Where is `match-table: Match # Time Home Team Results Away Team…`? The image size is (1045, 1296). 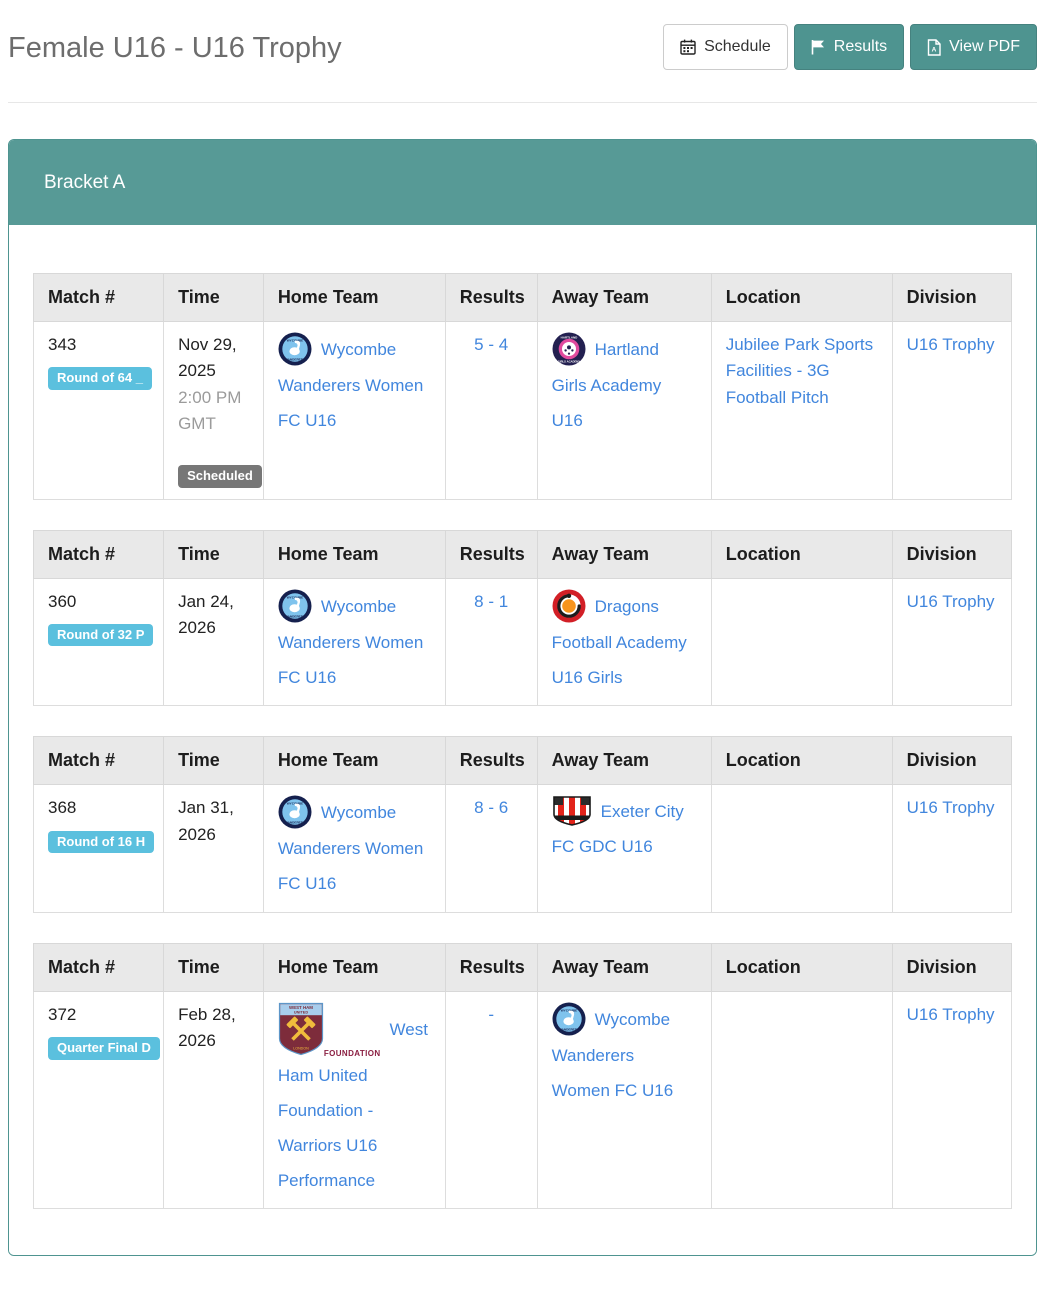 match-table: Match # Time Home Team Results Away Team… is located at coordinates (522, 618).